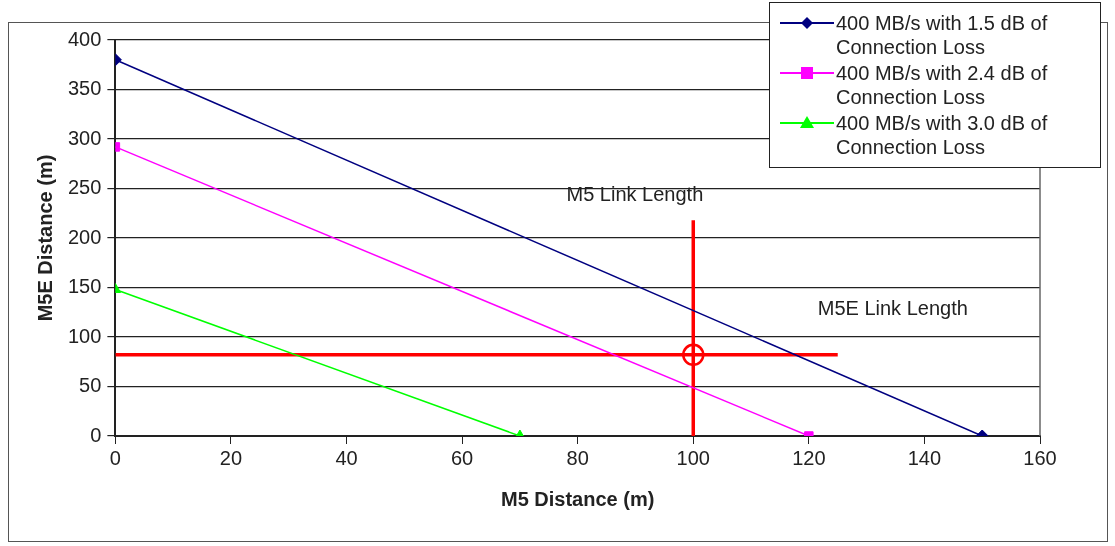  What do you see at coordinates (44, 238) in the screenshot?
I see `y-axis-title: M5E Distance (m)` at bounding box center [44, 238].